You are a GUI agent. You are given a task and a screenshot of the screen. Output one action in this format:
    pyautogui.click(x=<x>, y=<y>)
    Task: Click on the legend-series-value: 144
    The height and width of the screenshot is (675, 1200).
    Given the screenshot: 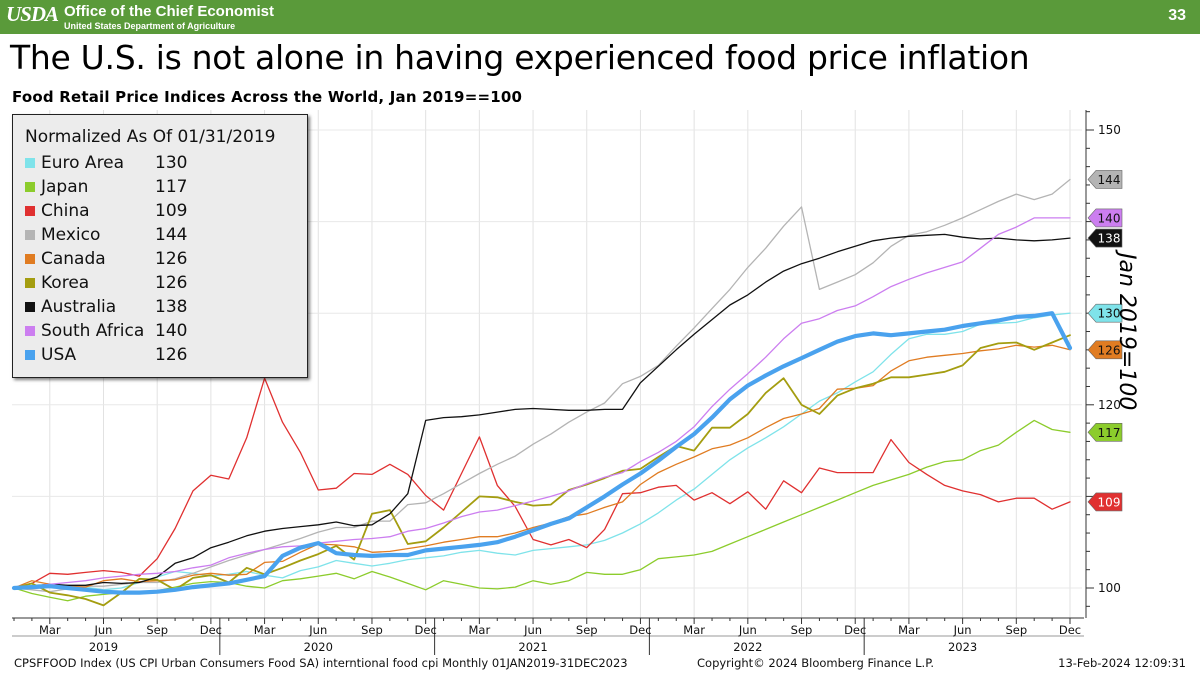 What is the action you would take?
    pyautogui.click(x=171, y=235)
    